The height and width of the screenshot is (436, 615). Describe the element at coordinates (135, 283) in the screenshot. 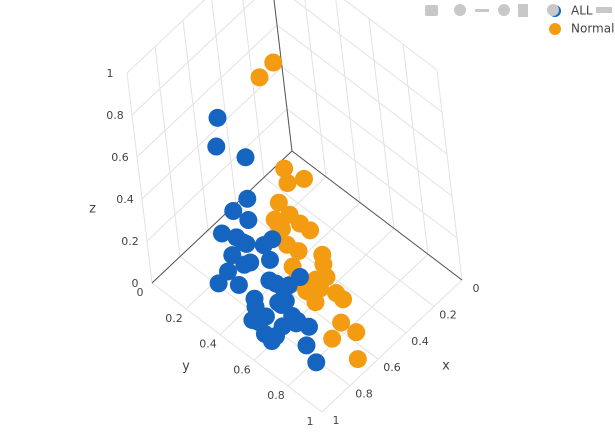

I see `z-tick-label: 0` at that location.